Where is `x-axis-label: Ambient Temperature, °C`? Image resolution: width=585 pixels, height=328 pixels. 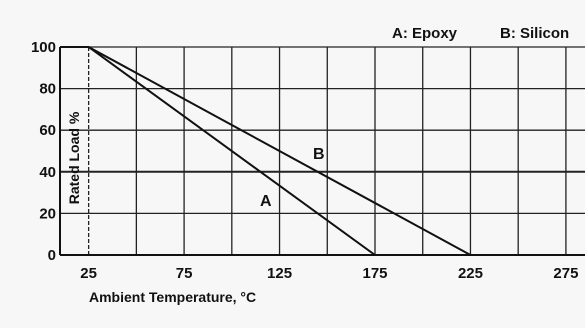
x-axis-label: Ambient Temperature, °C is located at coordinates (172, 297).